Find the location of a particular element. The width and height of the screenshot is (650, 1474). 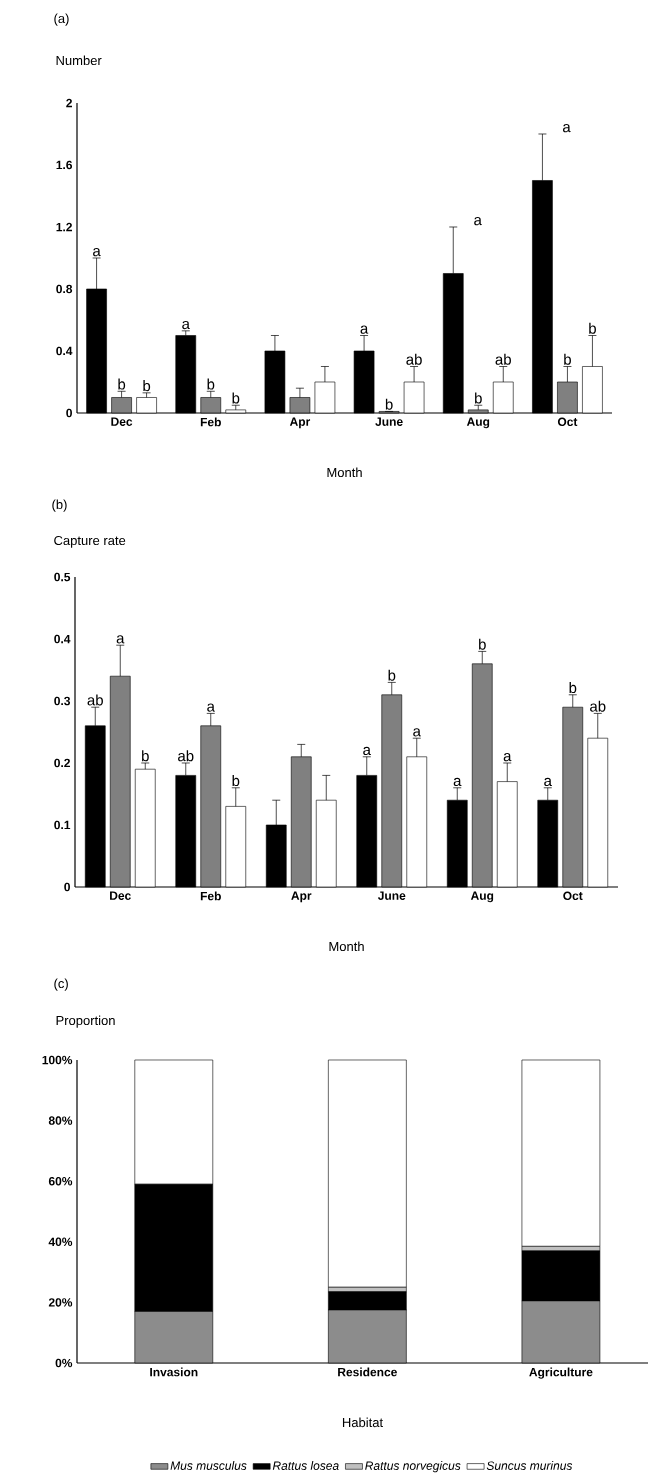

x-tick-label: Invasion is located at coordinates (174, 1372).